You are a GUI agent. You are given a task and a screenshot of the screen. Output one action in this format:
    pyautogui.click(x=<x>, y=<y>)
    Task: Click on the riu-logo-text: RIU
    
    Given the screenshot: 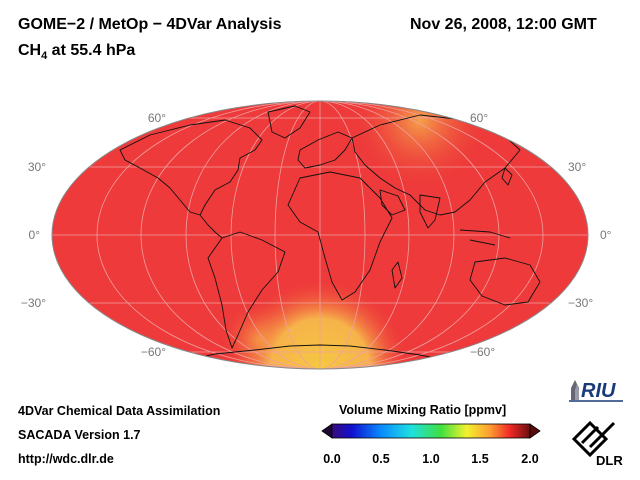 What is the action you would take?
    pyautogui.click(x=598, y=391)
    